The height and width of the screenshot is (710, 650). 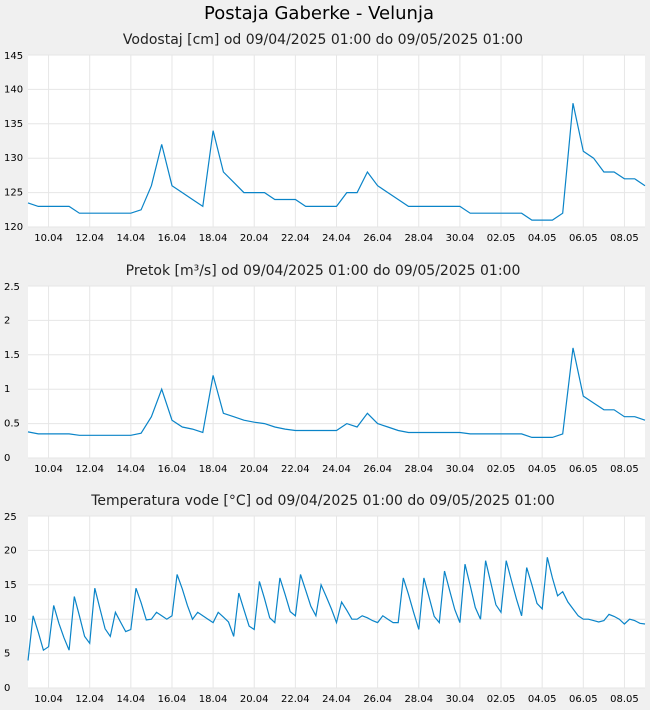 I want to click on y-tick-label: 130, so click(x=13, y=158).